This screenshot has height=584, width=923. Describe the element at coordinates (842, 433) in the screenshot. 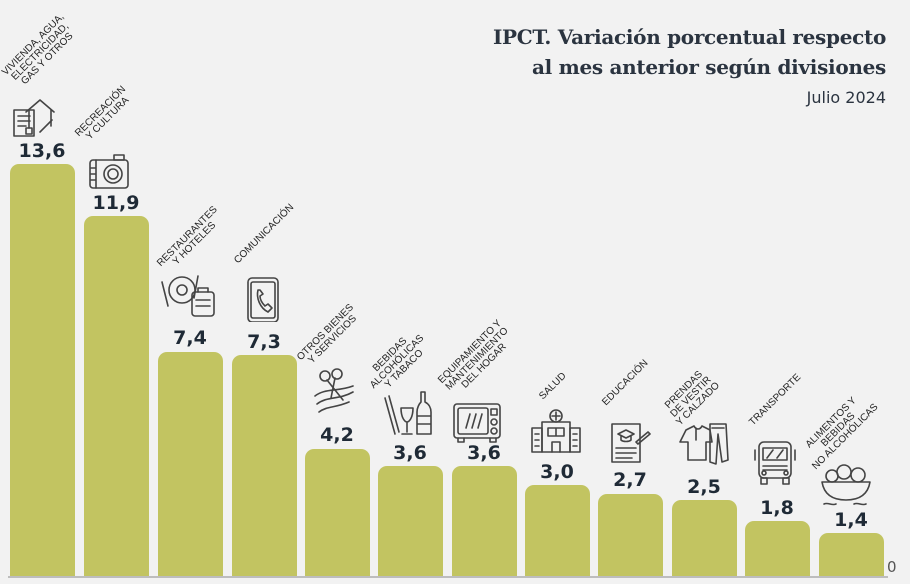

I see `category-label: ALIMENTOS Y BEBIDAS NO ALCOHÓLICAS` at that location.